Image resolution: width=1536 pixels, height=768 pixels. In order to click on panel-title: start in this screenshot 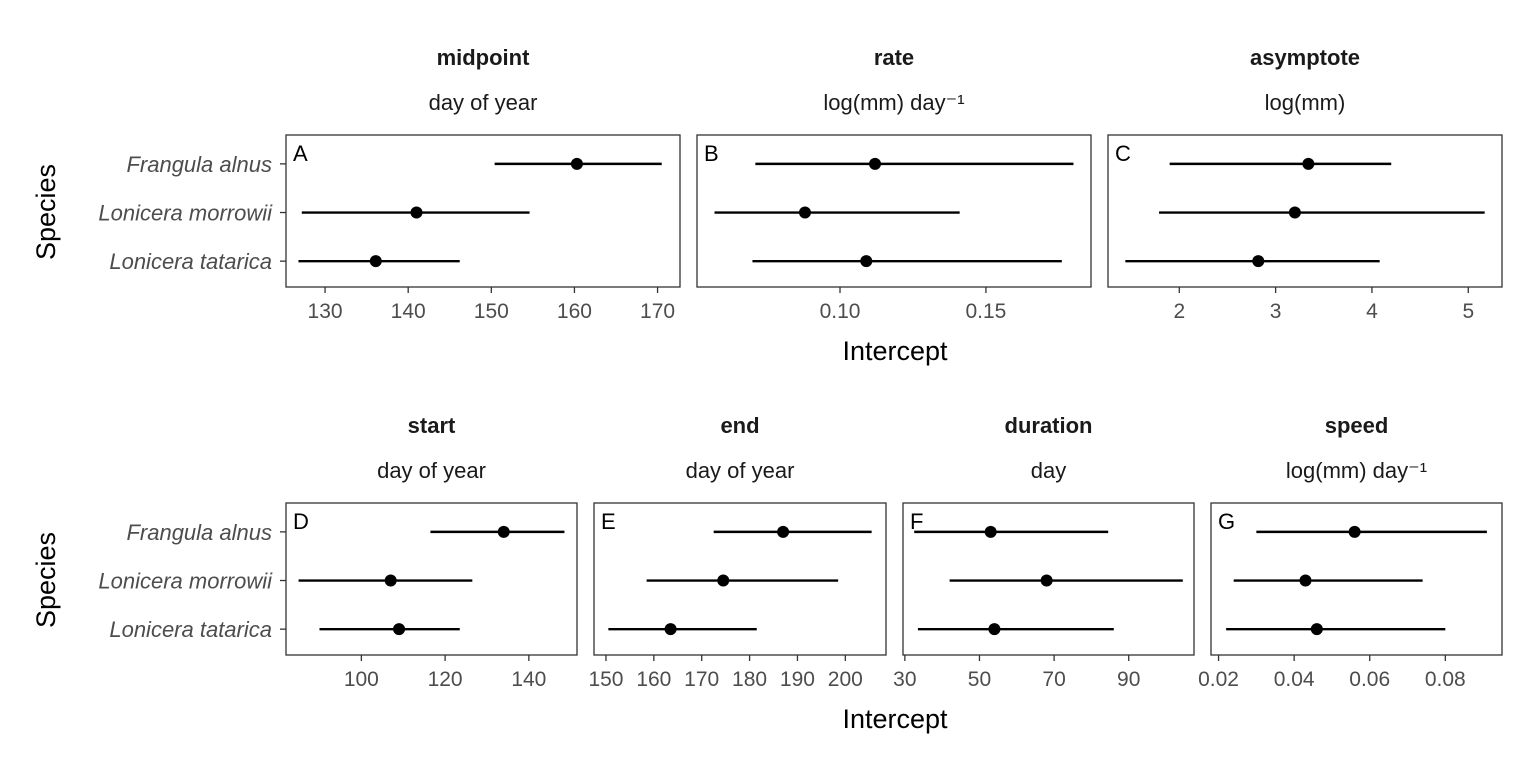, I will do `click(432, 425)`.